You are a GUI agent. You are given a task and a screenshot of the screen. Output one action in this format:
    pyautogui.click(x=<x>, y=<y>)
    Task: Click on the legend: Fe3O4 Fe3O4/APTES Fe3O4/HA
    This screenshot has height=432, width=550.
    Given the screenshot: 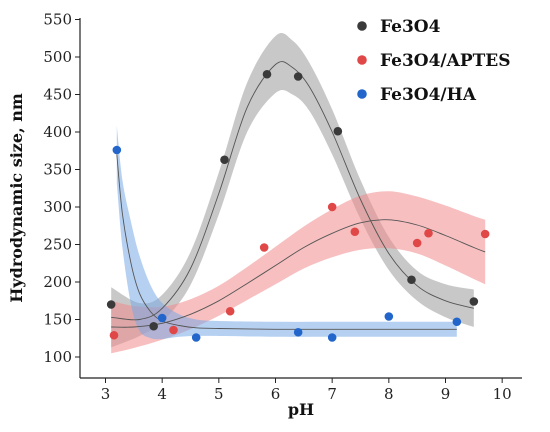 What is the action you would take?
    pyautogui.click(x=434, y=61)
    